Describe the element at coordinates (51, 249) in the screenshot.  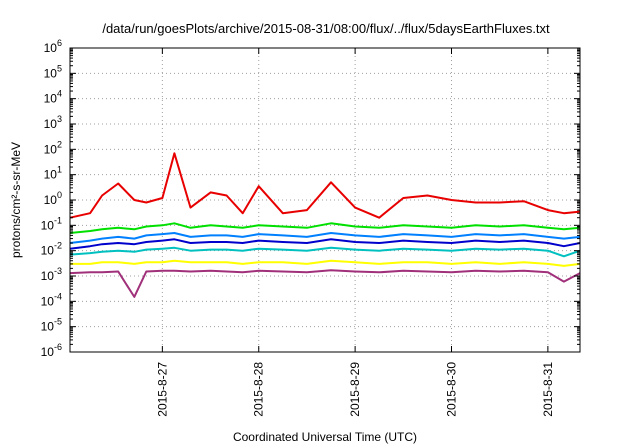
I see `y-tick-label: 10⁻²` at that location.